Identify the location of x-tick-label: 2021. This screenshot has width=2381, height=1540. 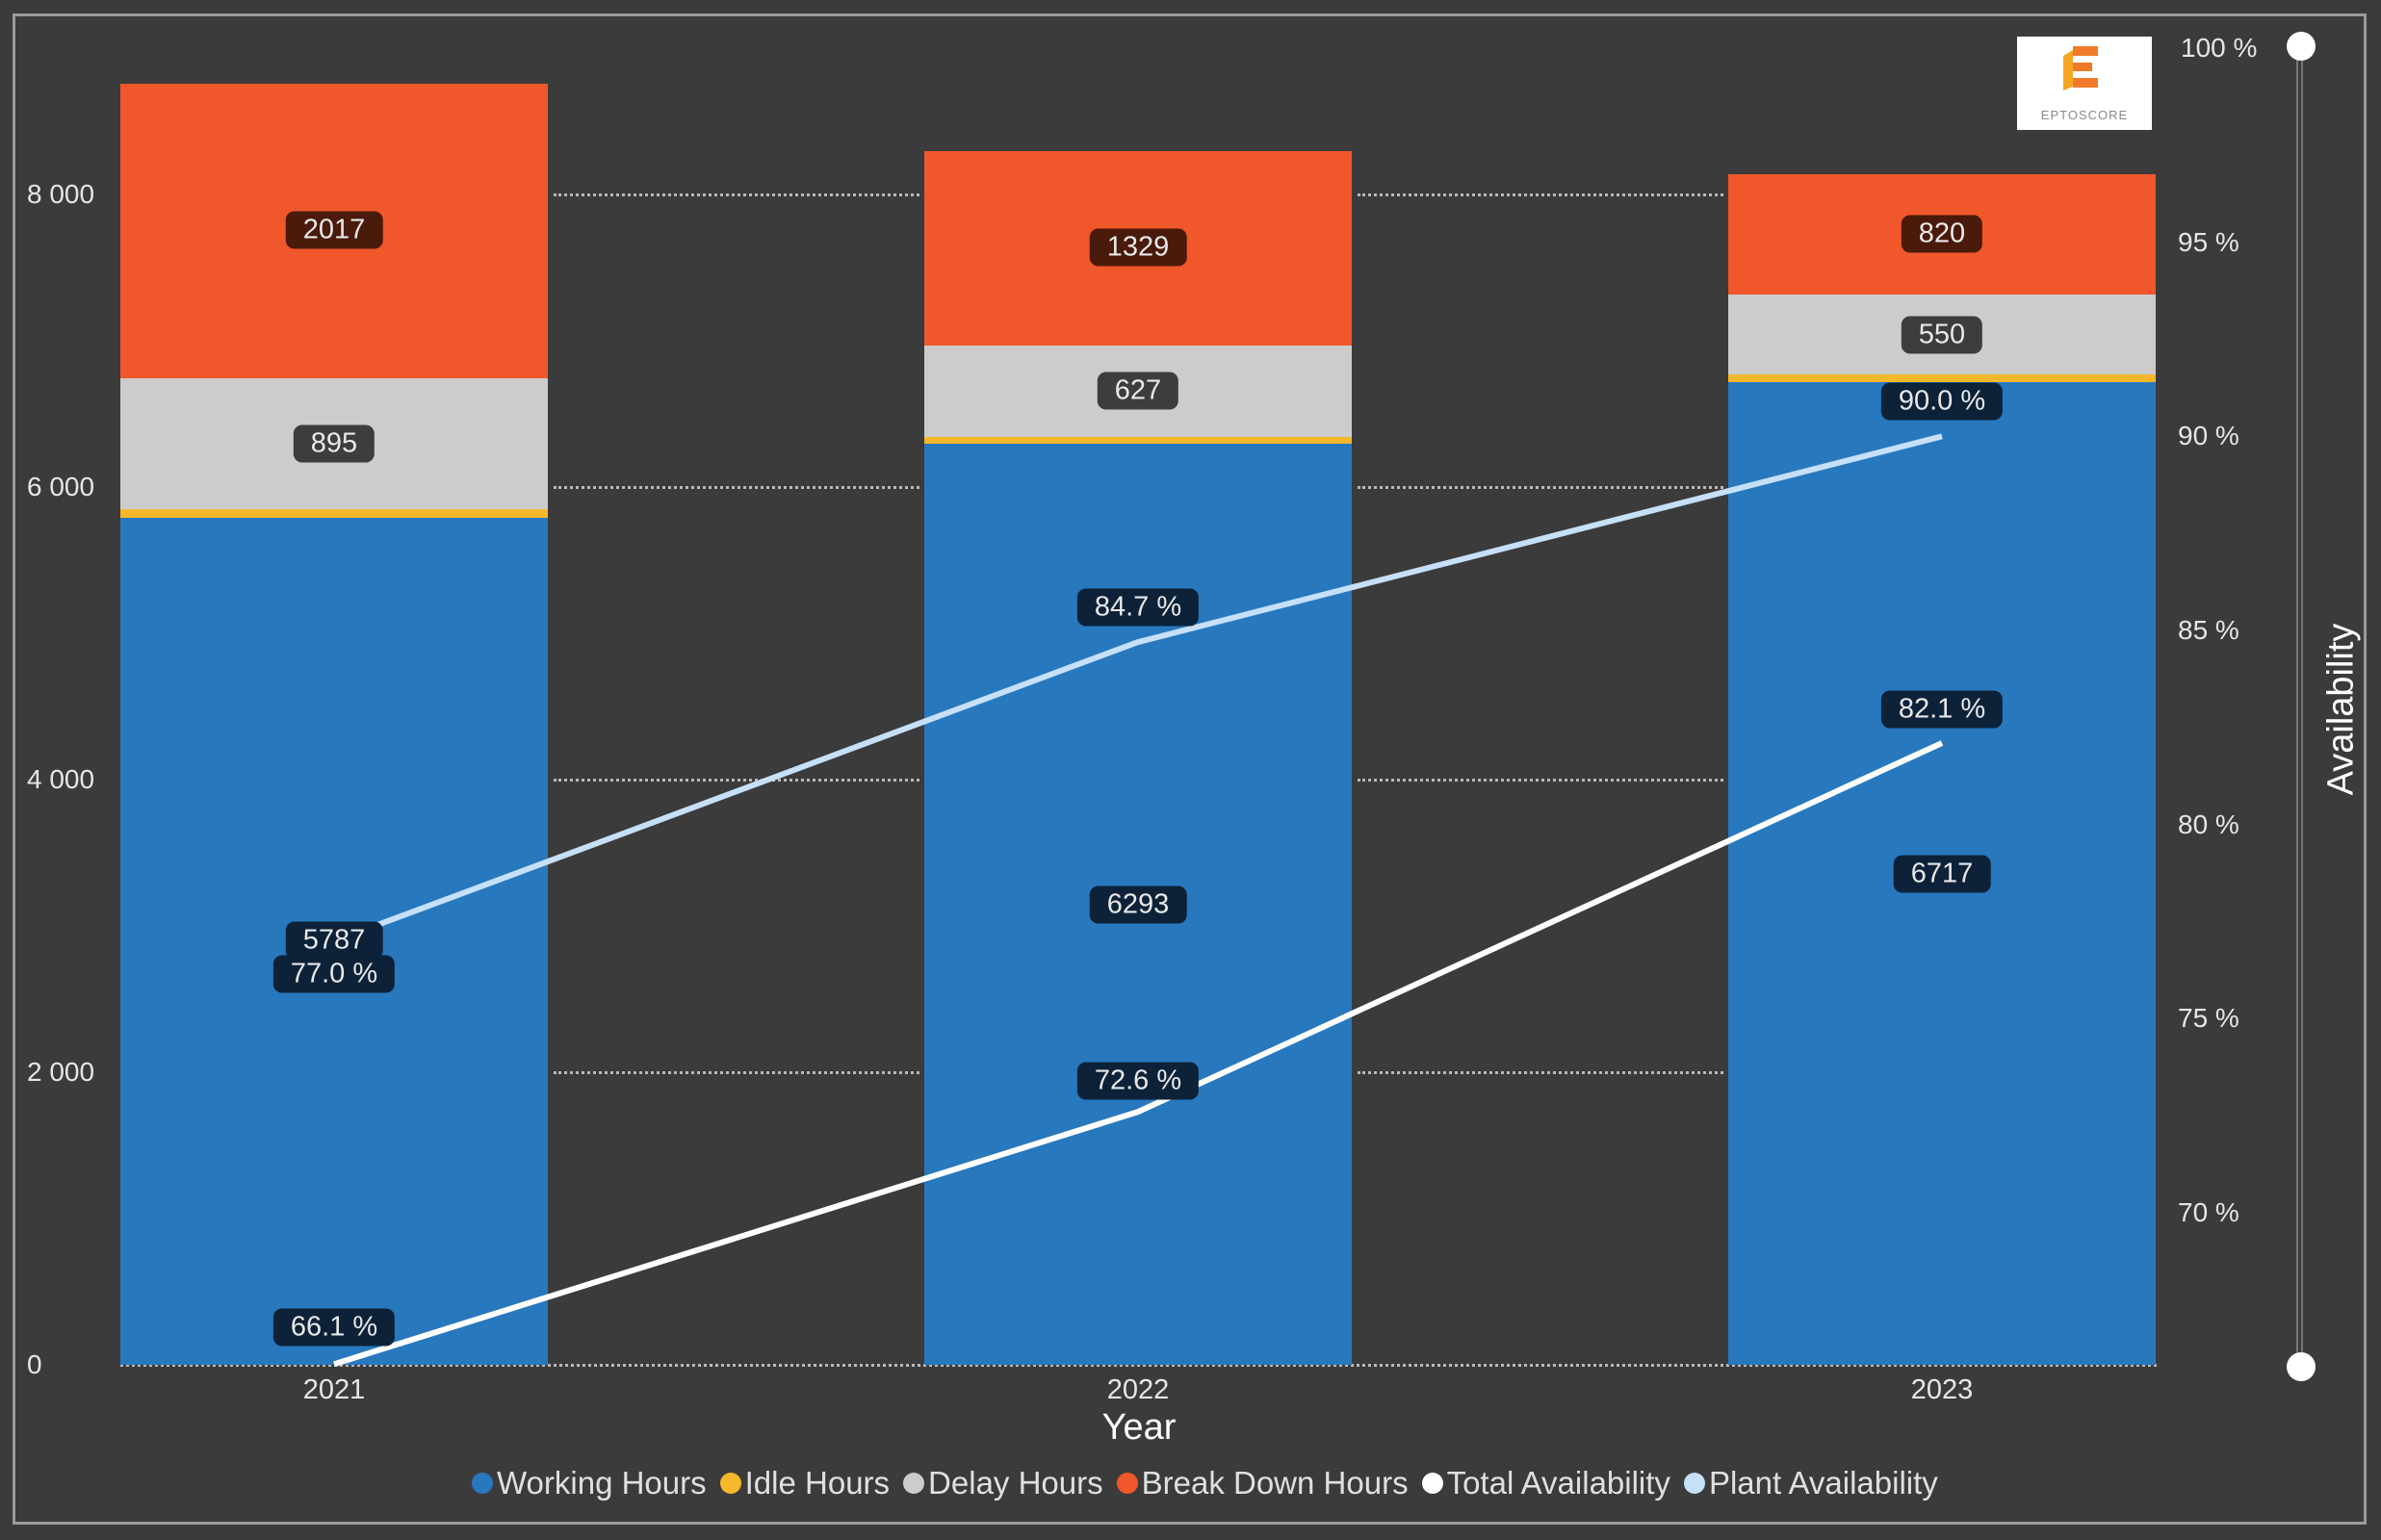
(334, 1389).